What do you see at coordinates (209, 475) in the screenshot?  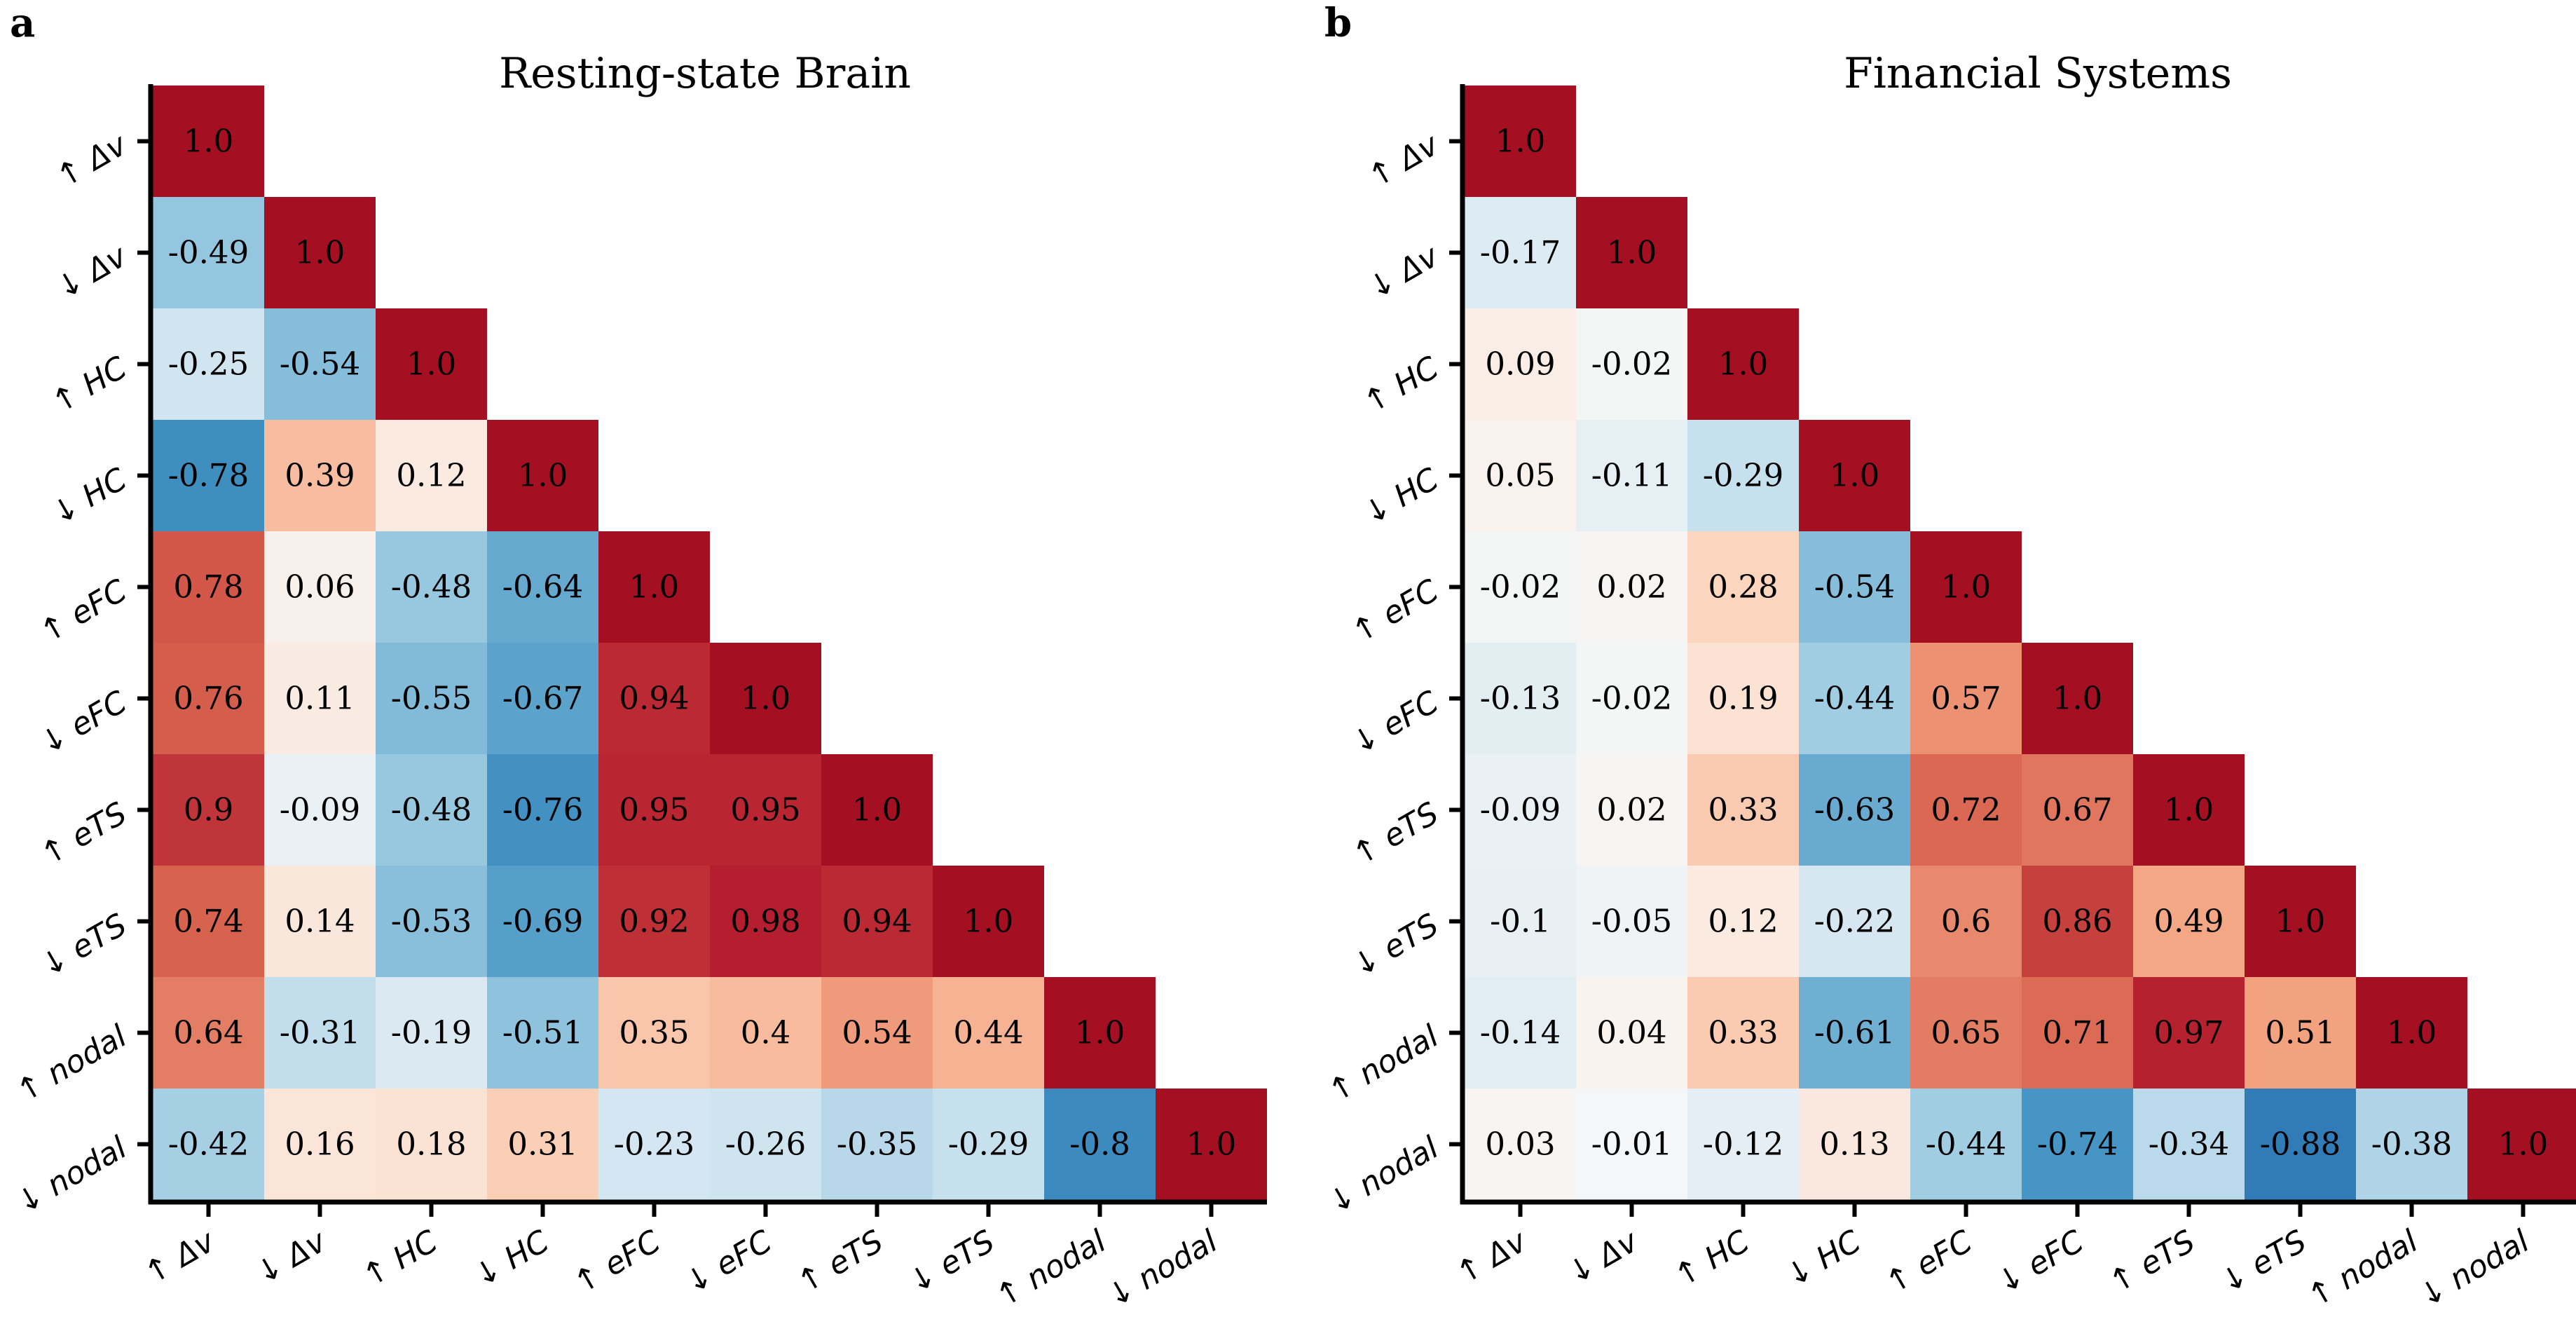 I see `panel-a-cell-value: -0.78` at bounding box center [209, 475].